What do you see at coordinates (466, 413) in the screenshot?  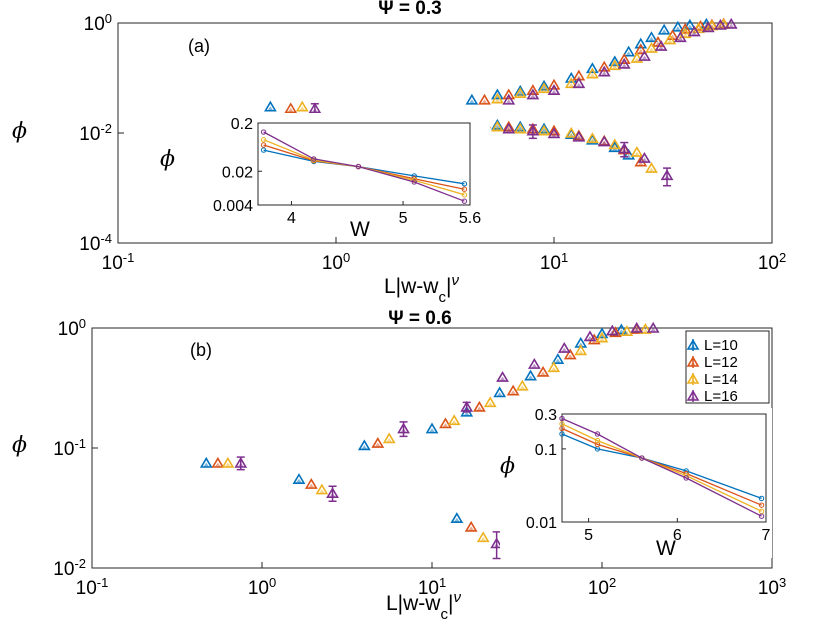 I see `panel-b-point-L10-4-fill` at bounding box center [466, 413].